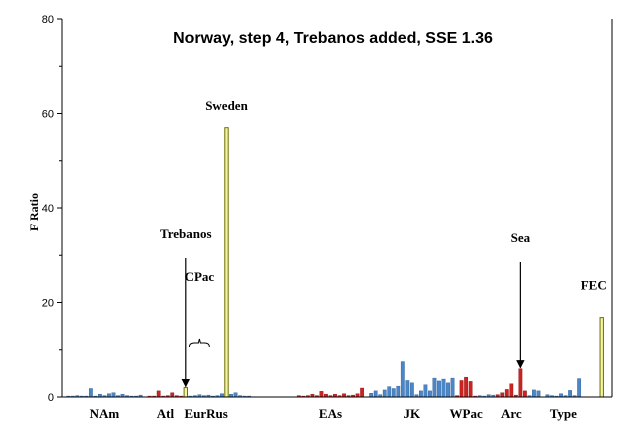 The image size is (629, 432). I want to click on y-tick-label-40: 40, so click(48, 209).